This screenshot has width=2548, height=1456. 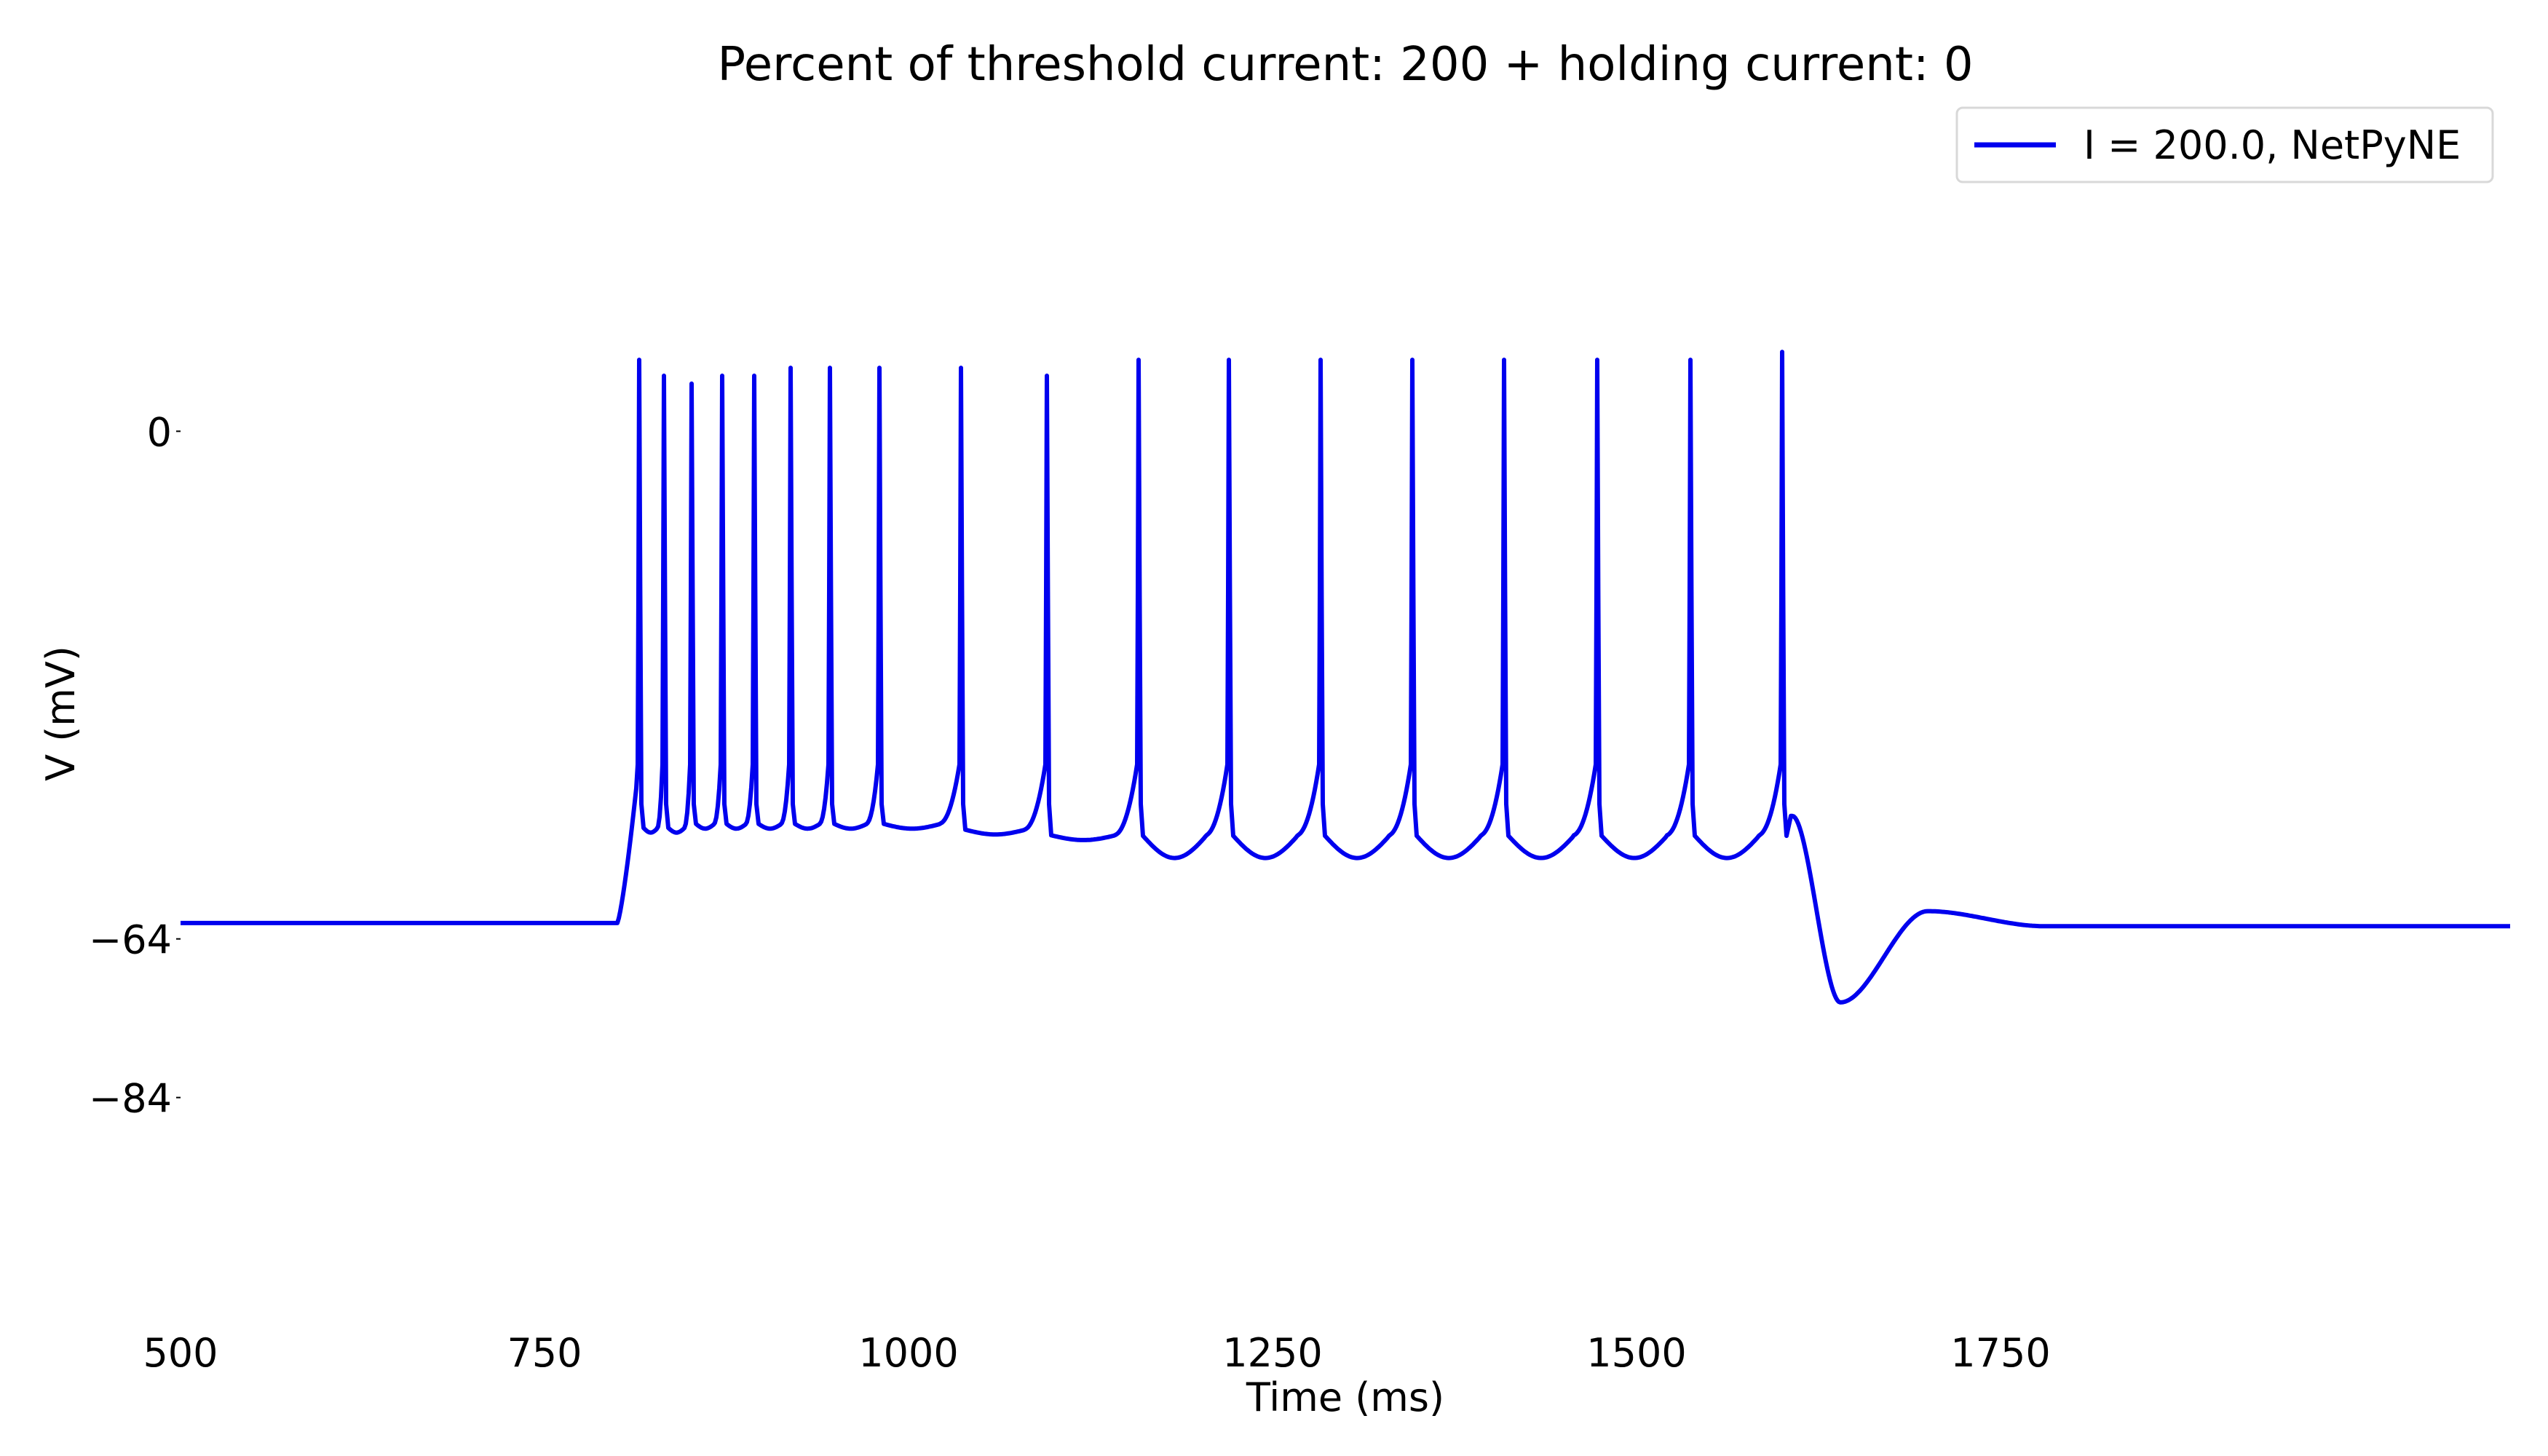 What do you see at coordinates (159, 432) in the screenshot?
I see `y-tick-label: 0` at bounding box center [159, 432].